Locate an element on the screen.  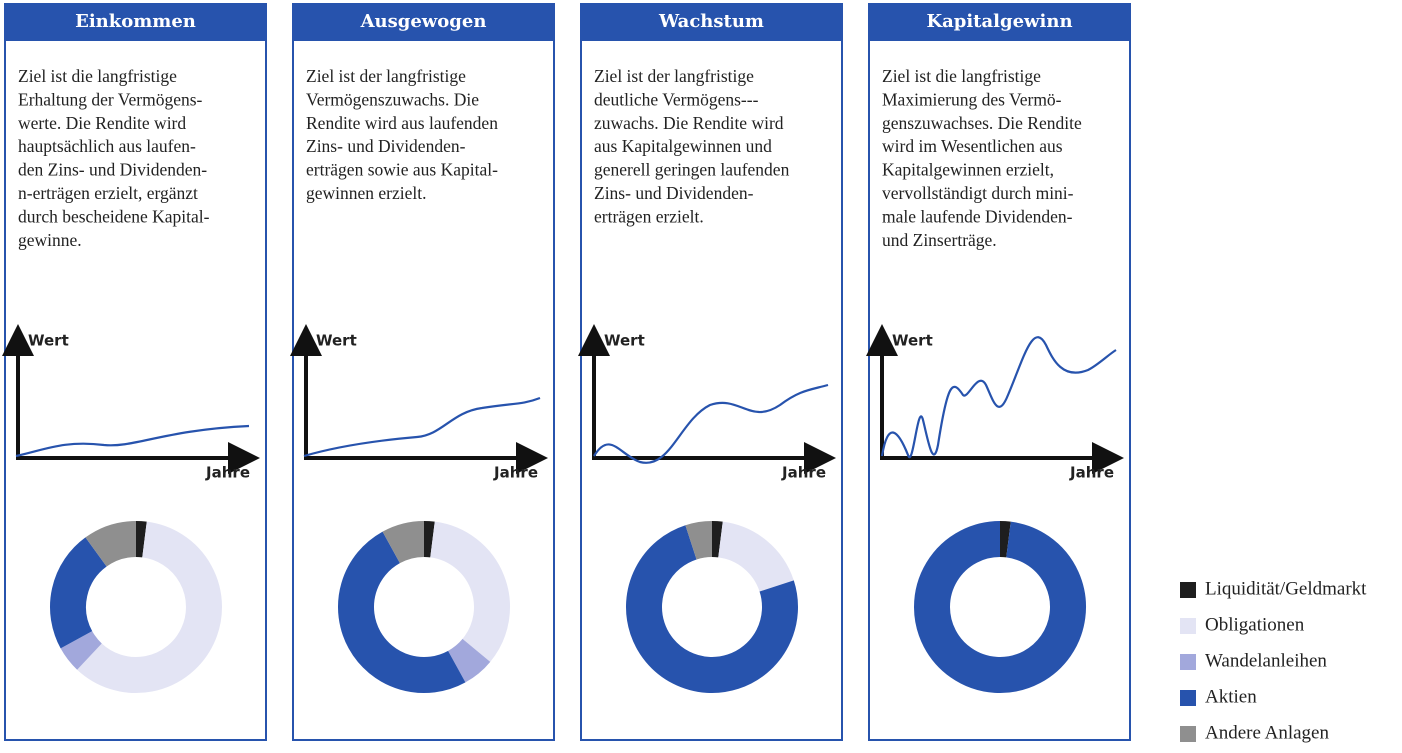
panel-text: erträgen erzielt. is located at coordinates (649, 216).